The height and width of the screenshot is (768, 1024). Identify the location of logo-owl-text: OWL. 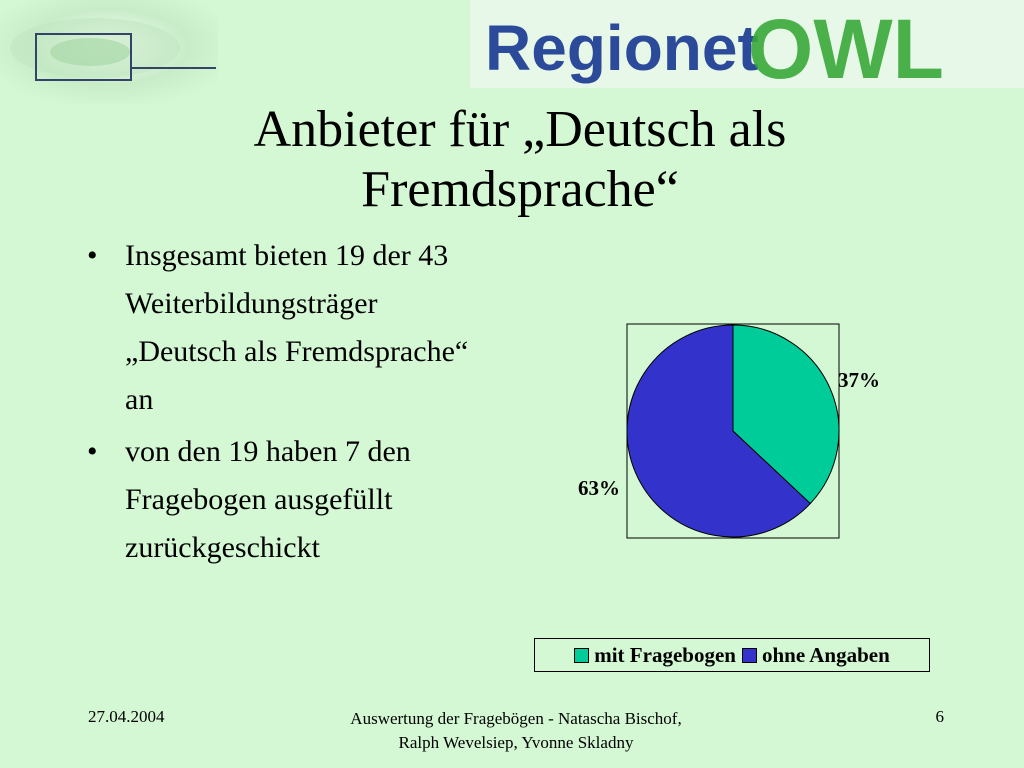
(846, 45).